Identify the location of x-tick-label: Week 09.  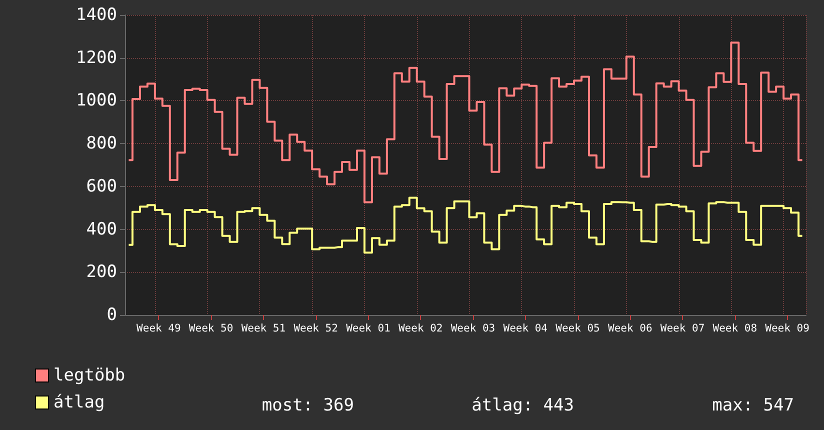
(787, 328).